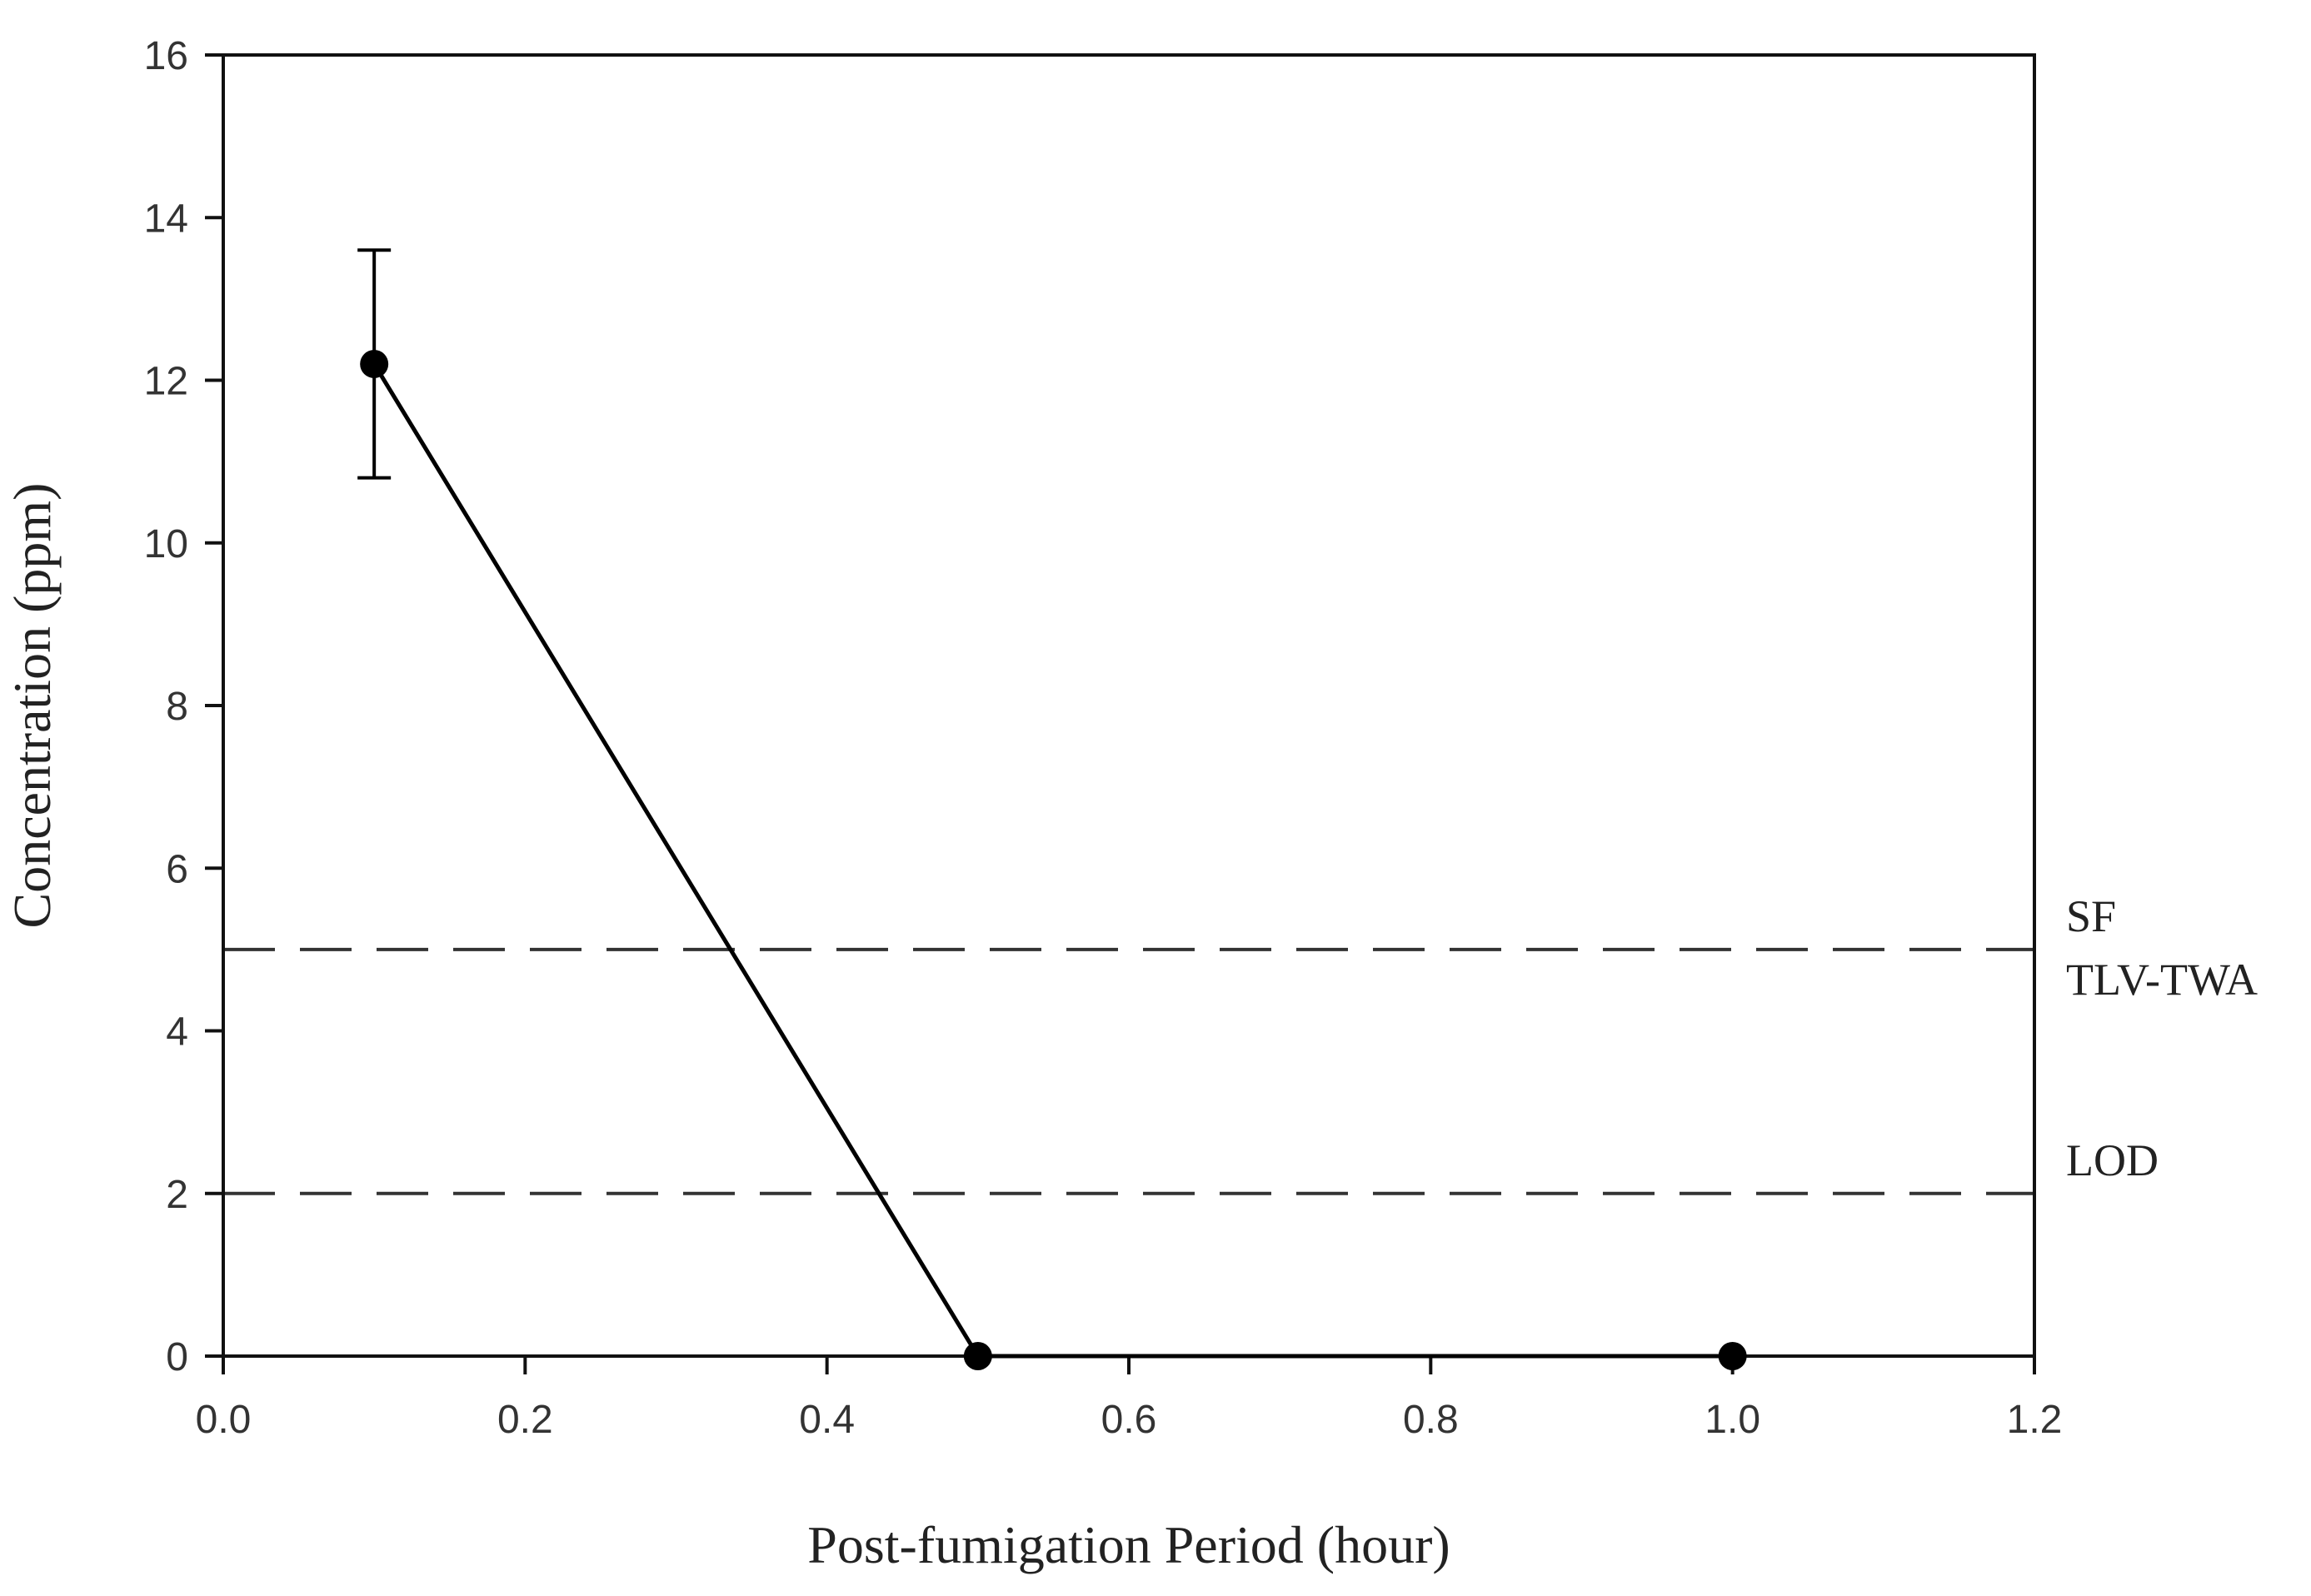  What do you see at coordinates (2091, 916) in the screenshot?
I see `reference-line-label: SF` at bounding box center [2091, 916].